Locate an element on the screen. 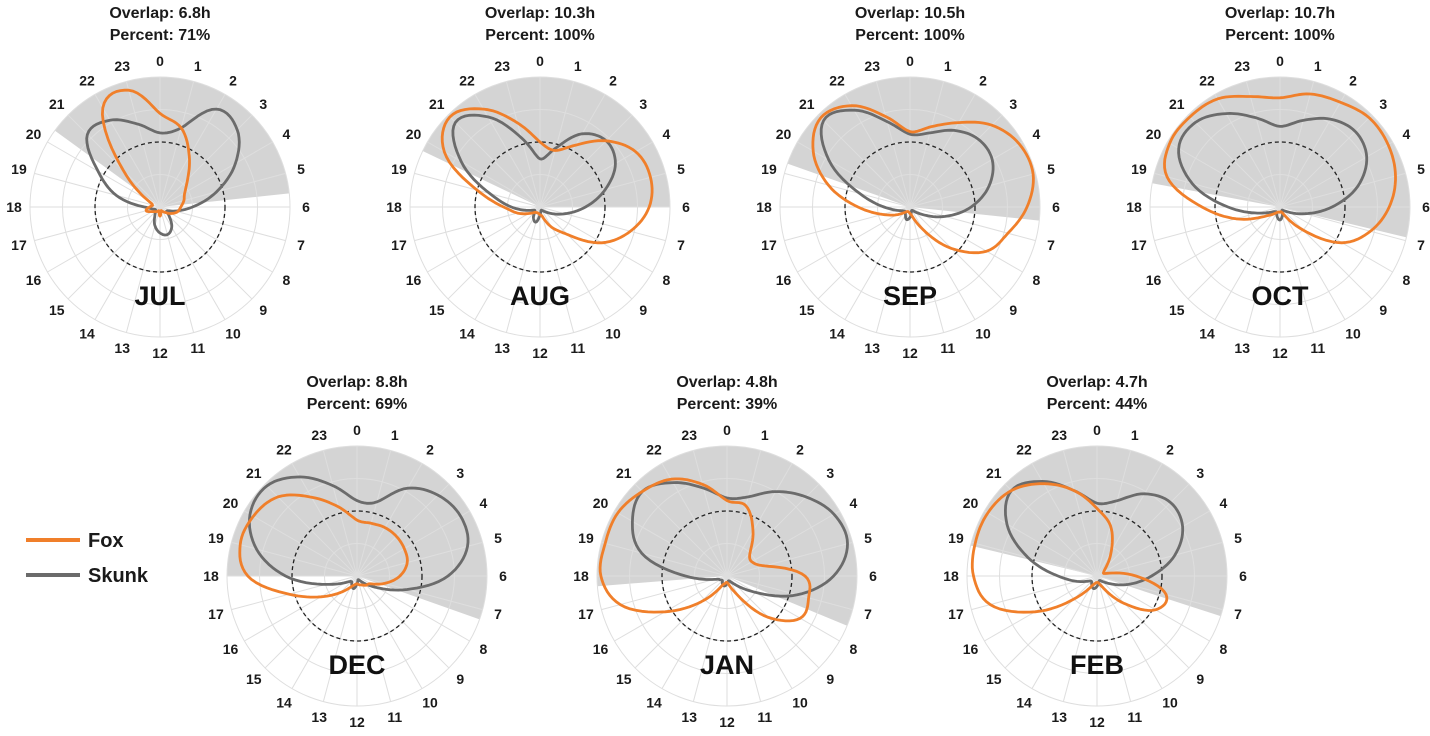  percent-label: Percent: 71% is located at coordinates (160, 35).